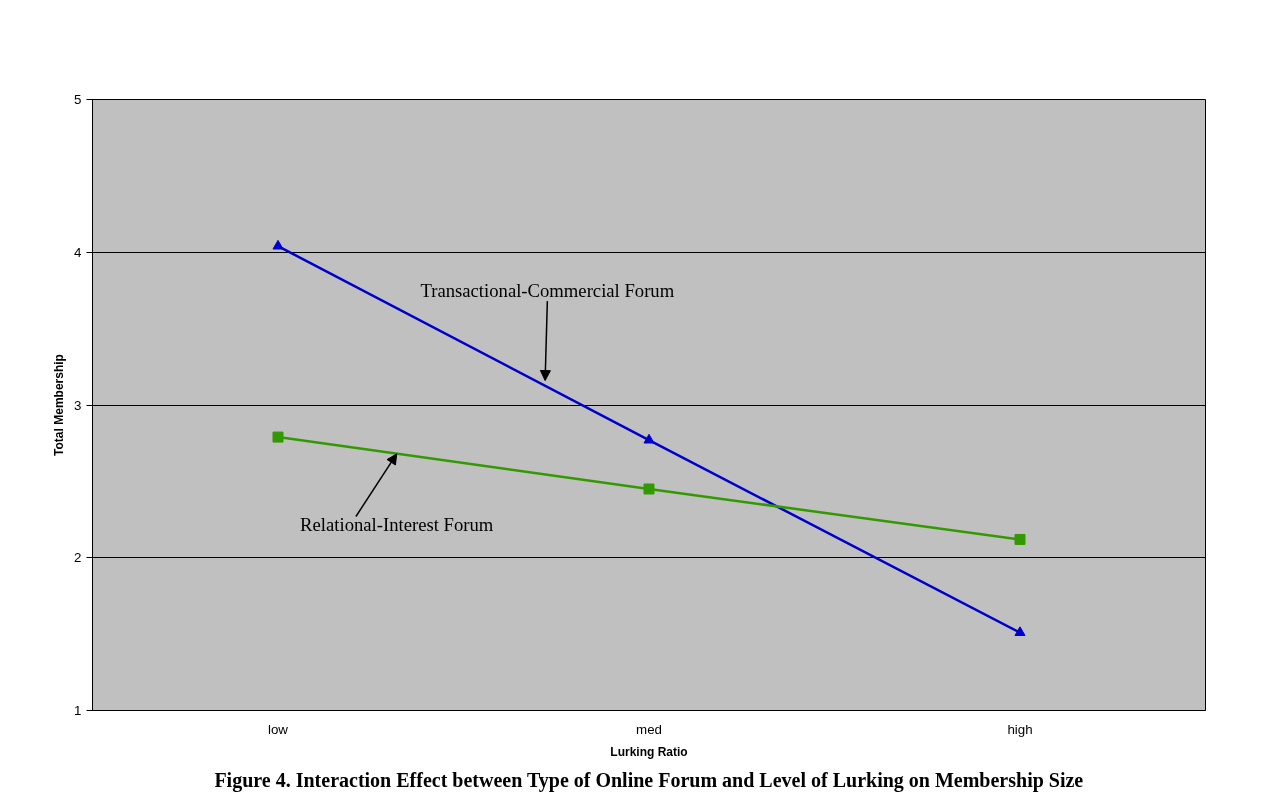 The height and width of the screenshot is (795, 1268). Describe the element at coordinates (547, 290) in the screenshot. I see `annotation: Transactional-Commercial Forum` at that location.